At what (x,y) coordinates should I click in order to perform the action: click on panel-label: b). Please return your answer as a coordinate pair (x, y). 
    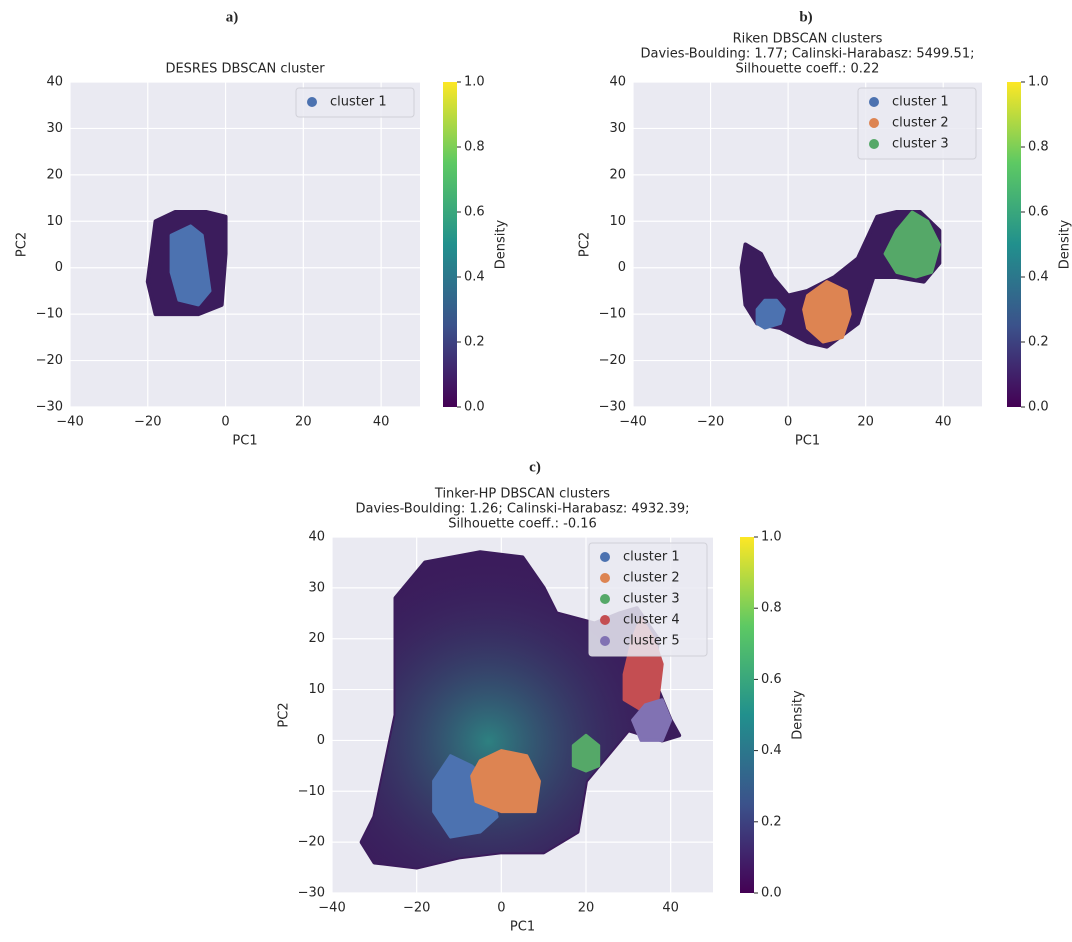
    Looking at the image, I should click on (805, 17).